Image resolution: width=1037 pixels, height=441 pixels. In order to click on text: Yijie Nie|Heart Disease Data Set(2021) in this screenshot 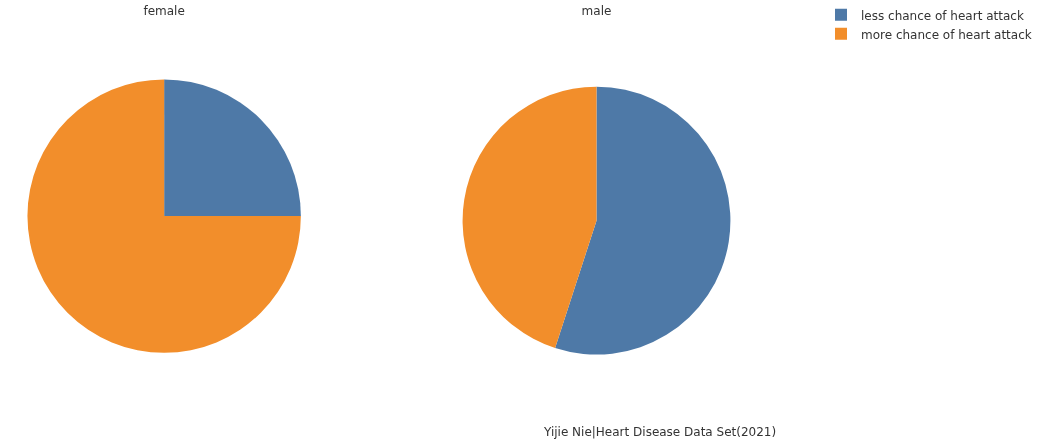, I will do `click(660, 432)`.